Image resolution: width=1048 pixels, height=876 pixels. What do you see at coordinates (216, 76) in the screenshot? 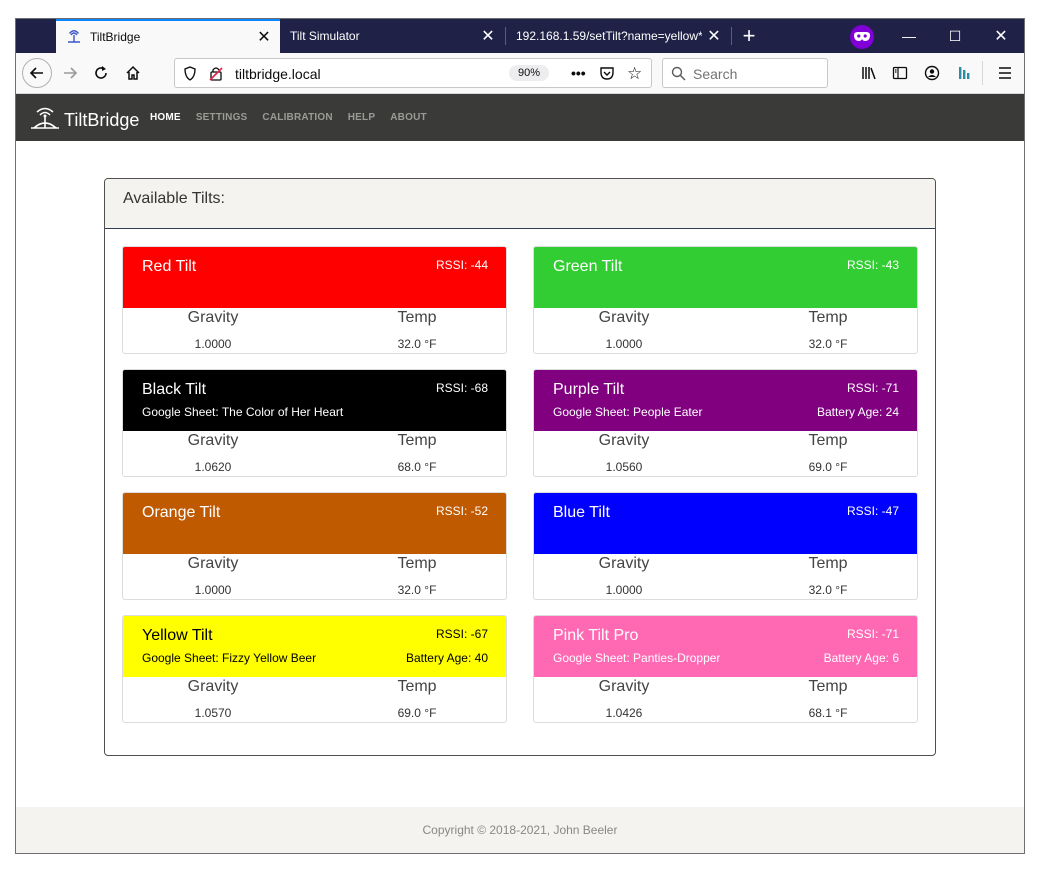
I see `insecure-lock-icon` at bounding box center [216, 76].